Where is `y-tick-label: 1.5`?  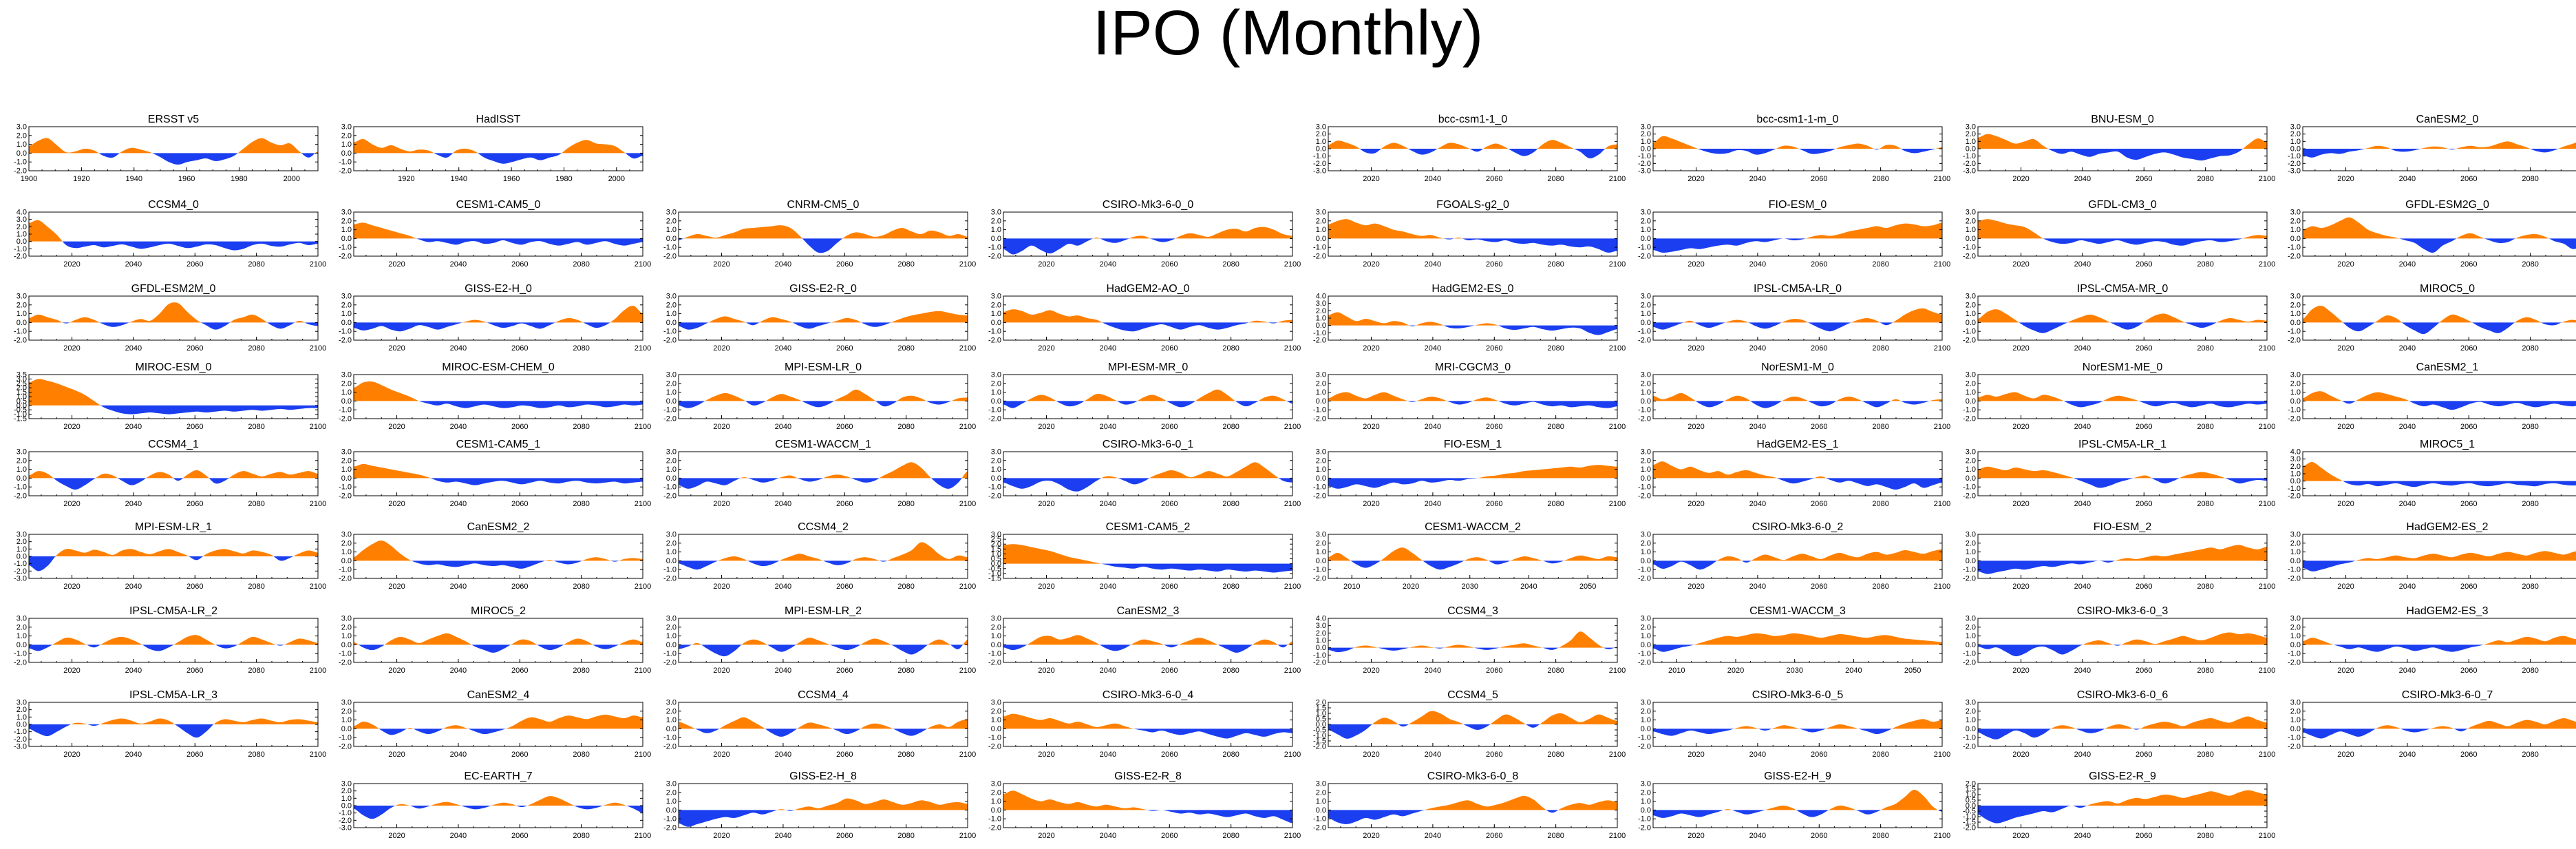
y-tick-label: 1.5 is located at coordinates (22, 393).